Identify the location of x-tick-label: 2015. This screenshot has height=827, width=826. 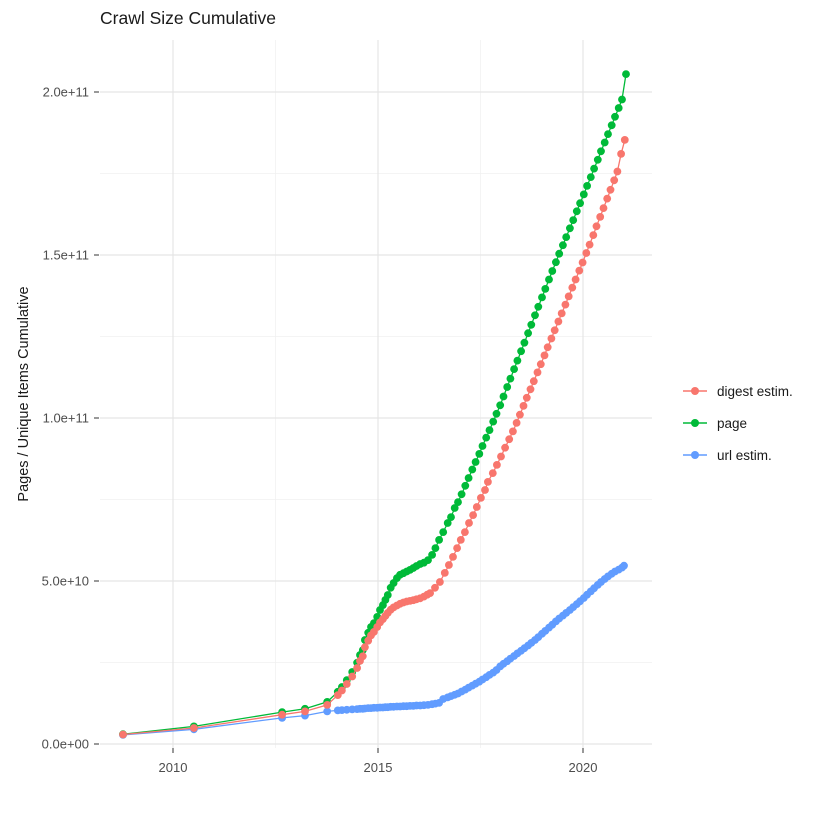
(378, 767).